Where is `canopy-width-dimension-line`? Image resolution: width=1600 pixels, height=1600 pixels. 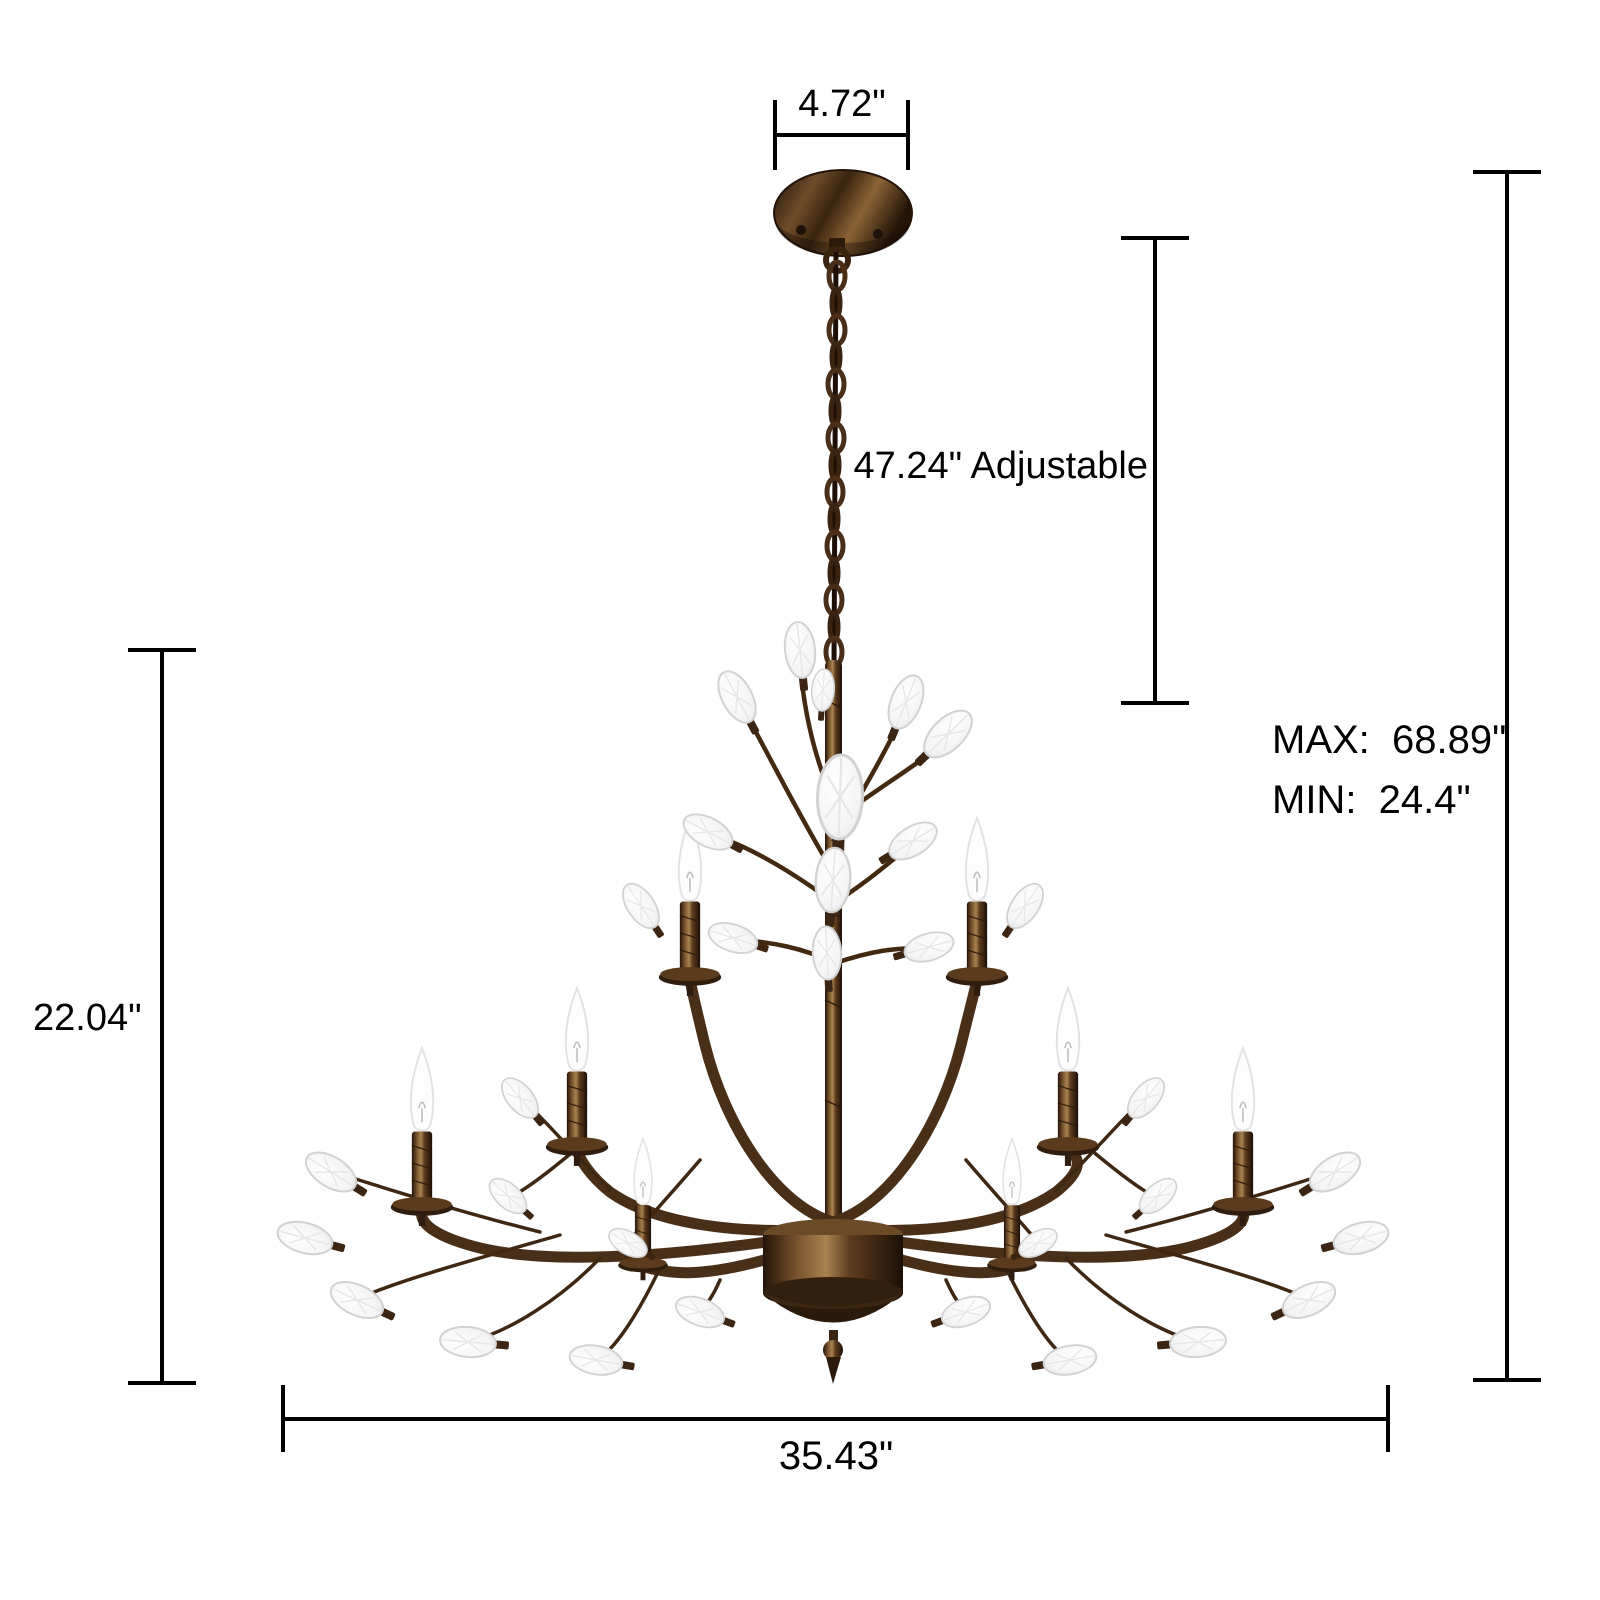
canopy-width-dimension-line is located at coordinates (841, 135).